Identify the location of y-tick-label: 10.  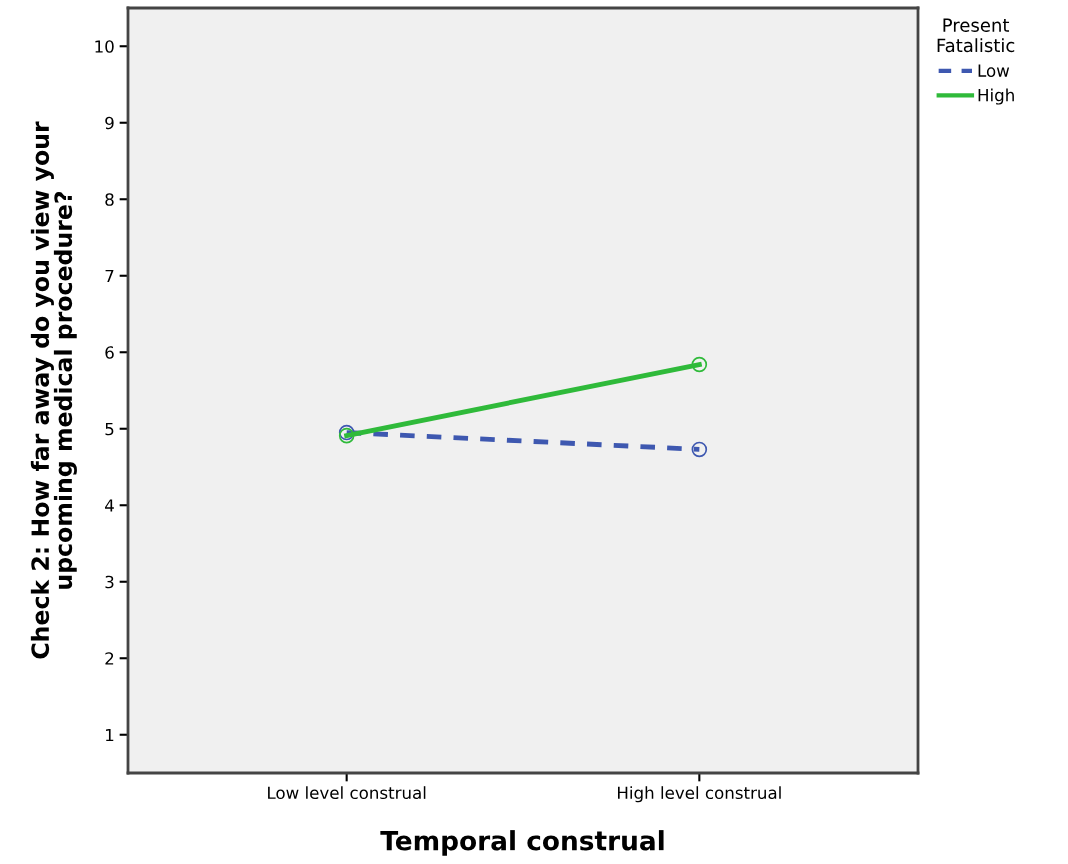
(104, 46).